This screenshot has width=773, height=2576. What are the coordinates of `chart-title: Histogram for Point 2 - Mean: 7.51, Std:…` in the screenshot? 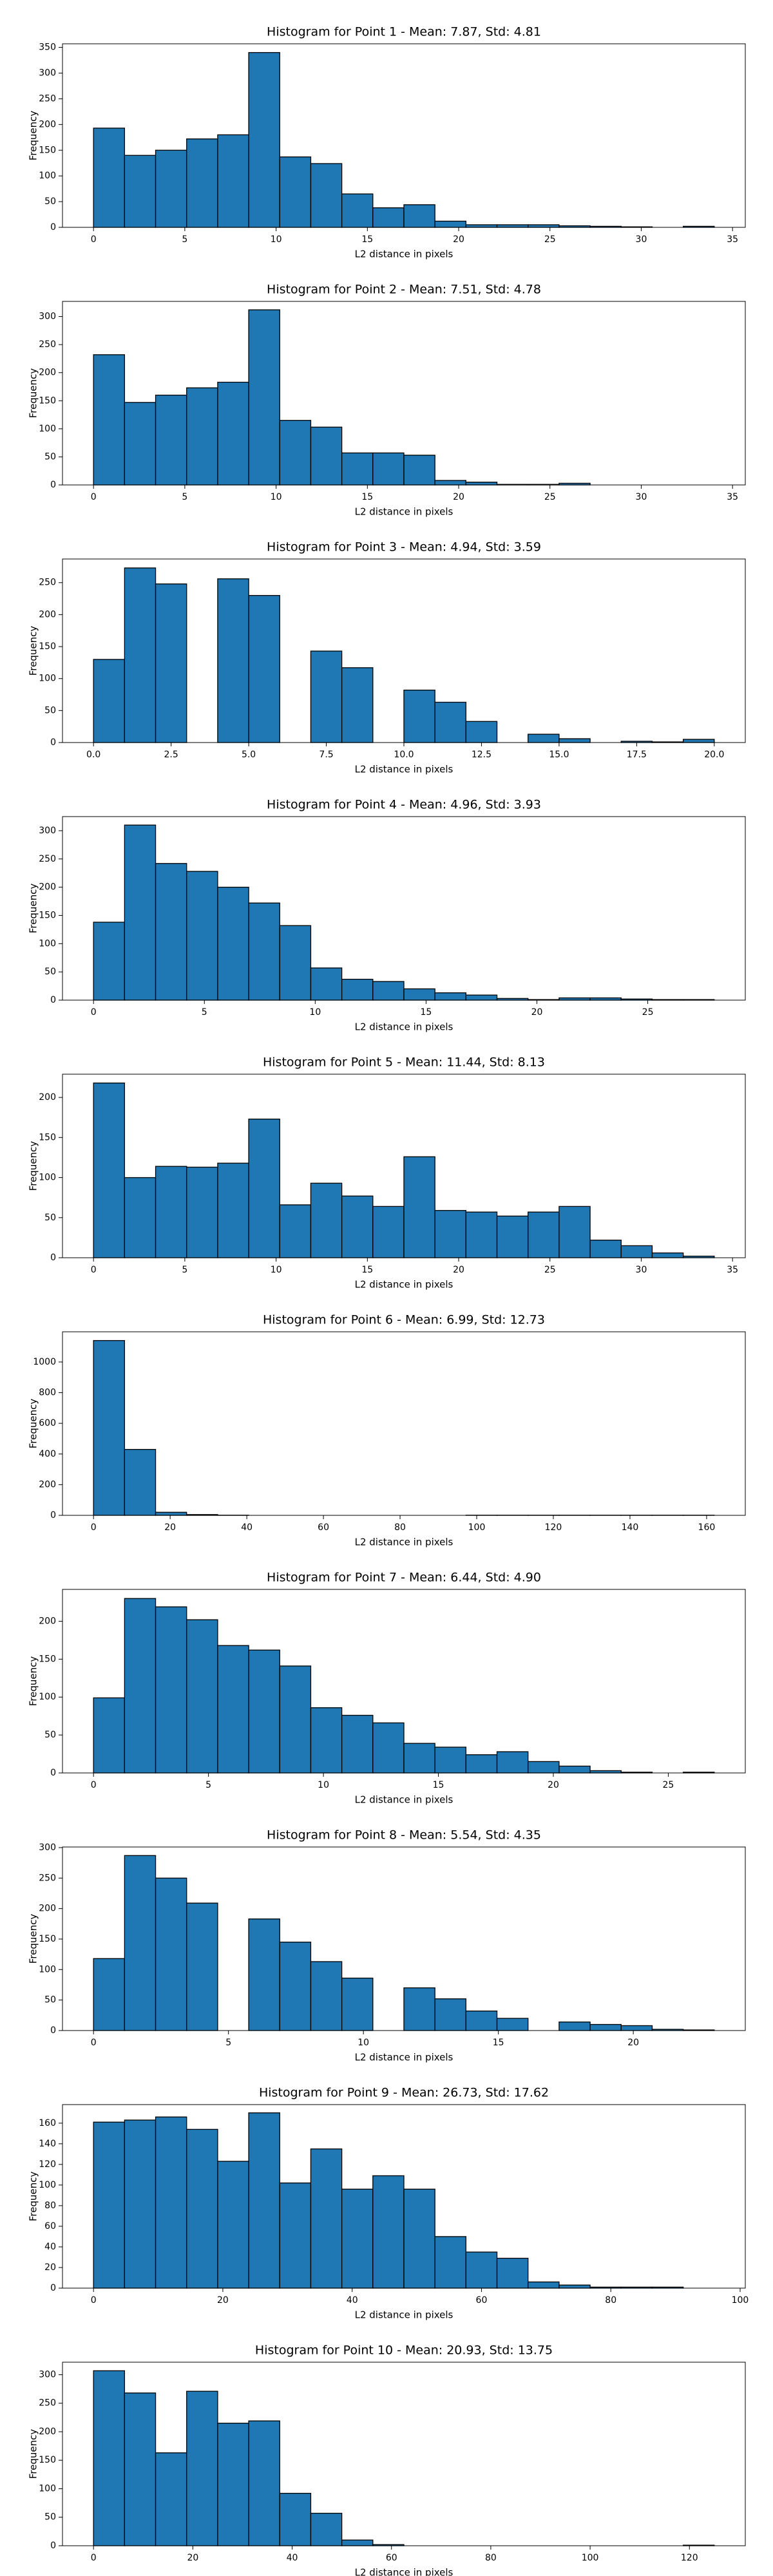 It's located at (404, 290).